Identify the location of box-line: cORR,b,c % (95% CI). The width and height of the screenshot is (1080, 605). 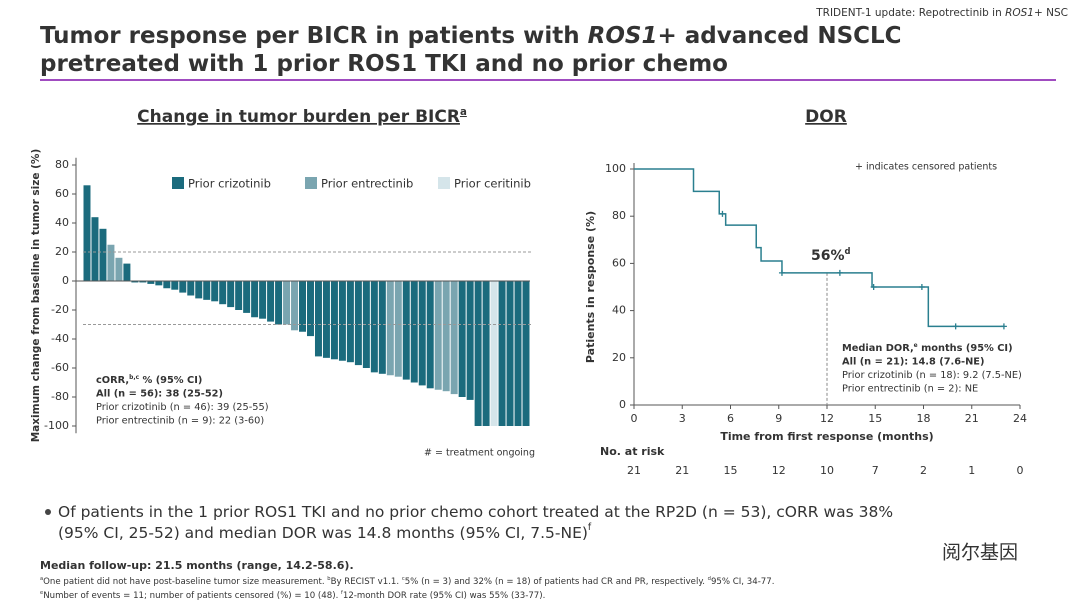
(149, 381).